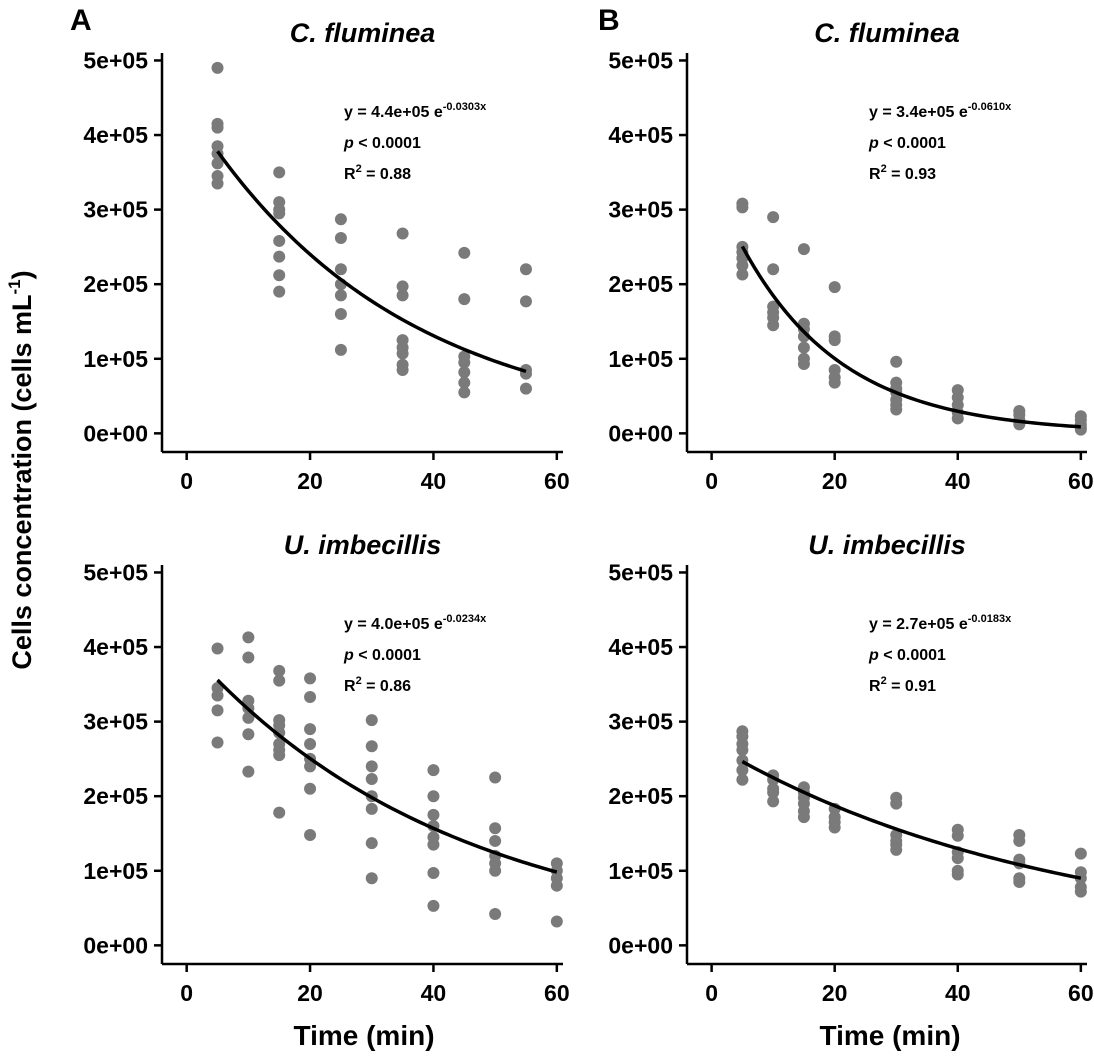  What do you see at coordinates (835, 481) in the screenshot?
I see `x-tick-label: 20` at bounding box center [835, 481].